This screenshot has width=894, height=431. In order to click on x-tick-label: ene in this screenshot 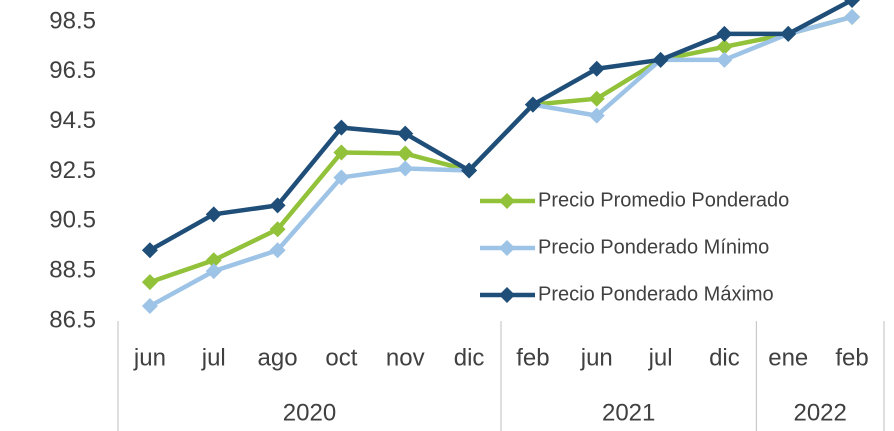, I will do `click(788, 357)`.